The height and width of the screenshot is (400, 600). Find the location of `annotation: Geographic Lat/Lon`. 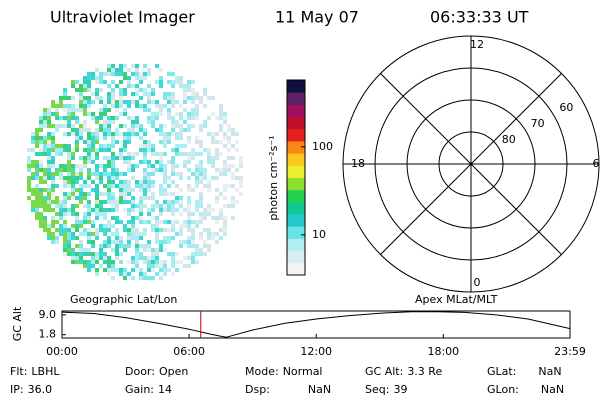

annotation: Geographic Lat/Lon is located at coordinates (123, 299).